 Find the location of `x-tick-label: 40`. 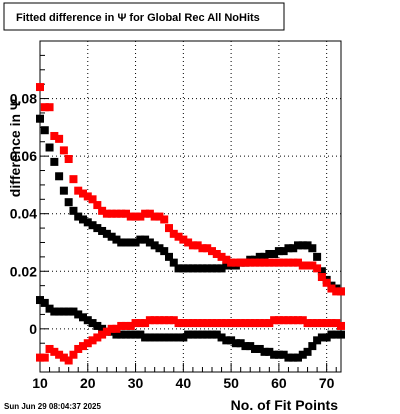

x-tick-label: 40 is located at coordinates (184, 383).